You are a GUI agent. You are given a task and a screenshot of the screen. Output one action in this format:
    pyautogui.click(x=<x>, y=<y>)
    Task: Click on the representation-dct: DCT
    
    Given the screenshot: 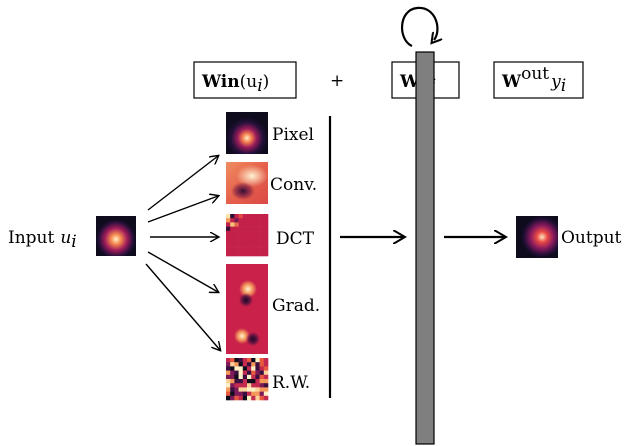 What is the action you would take?
    pyautogui.click(x=270, y=235)
    